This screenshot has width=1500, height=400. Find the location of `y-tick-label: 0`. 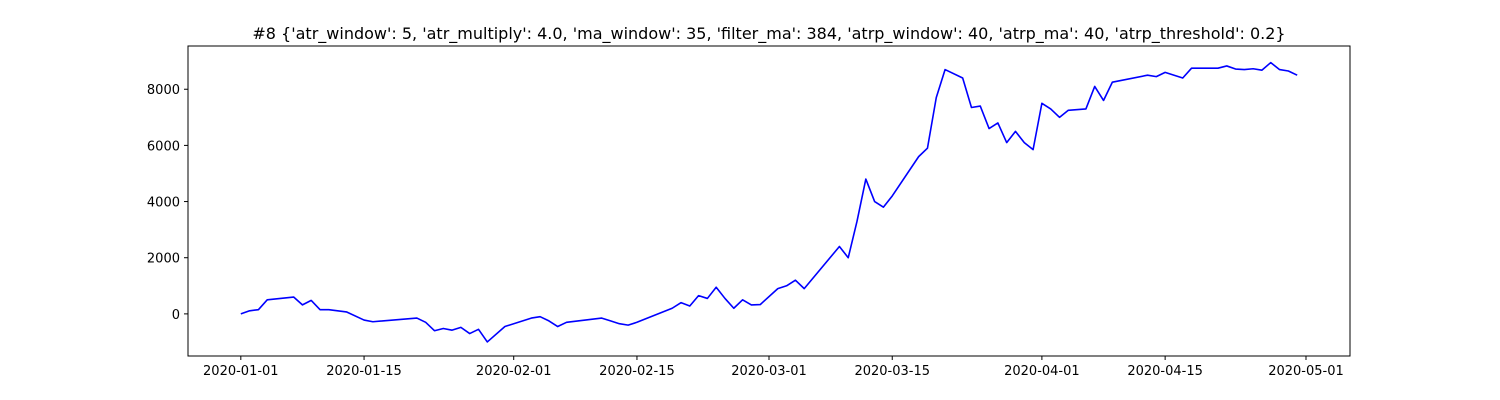

y-tick-label: 0 is located at coordinates (176, 315).